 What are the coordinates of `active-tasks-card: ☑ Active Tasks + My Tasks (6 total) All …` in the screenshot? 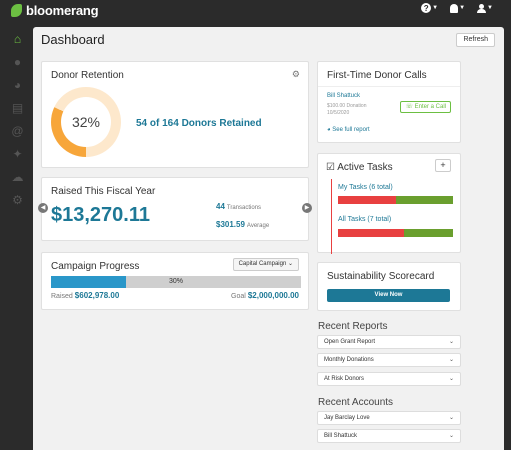 It's located at (389, 203).